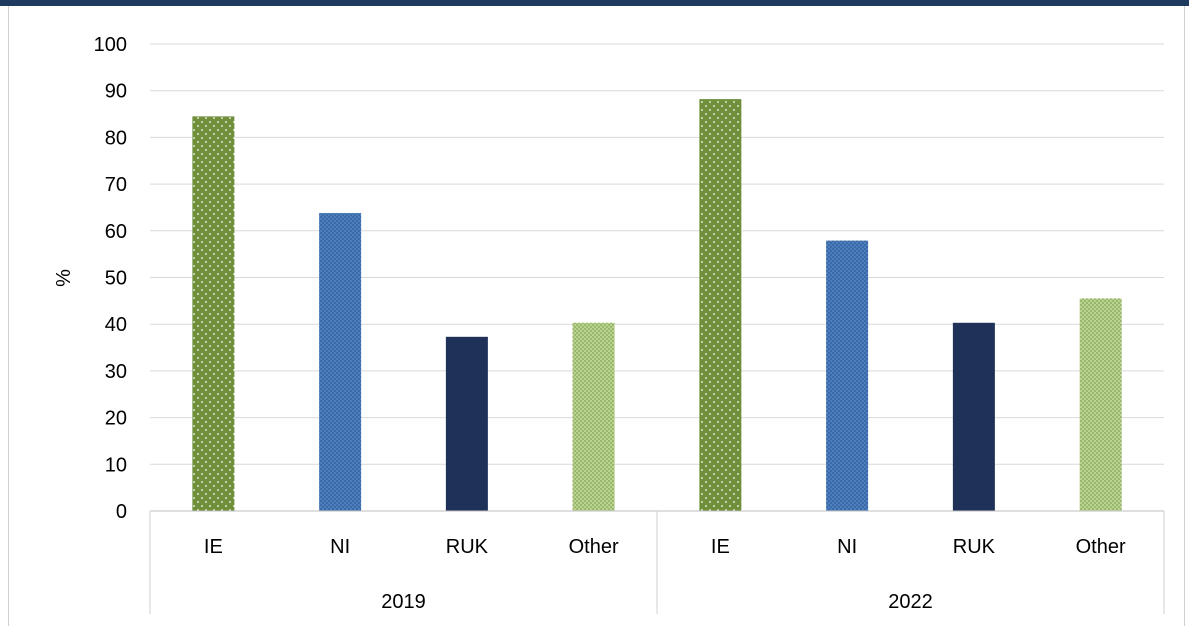  Describe the element at coordinates (1100, 404) in the screenshot. I see `bar-2022-other` at that location.